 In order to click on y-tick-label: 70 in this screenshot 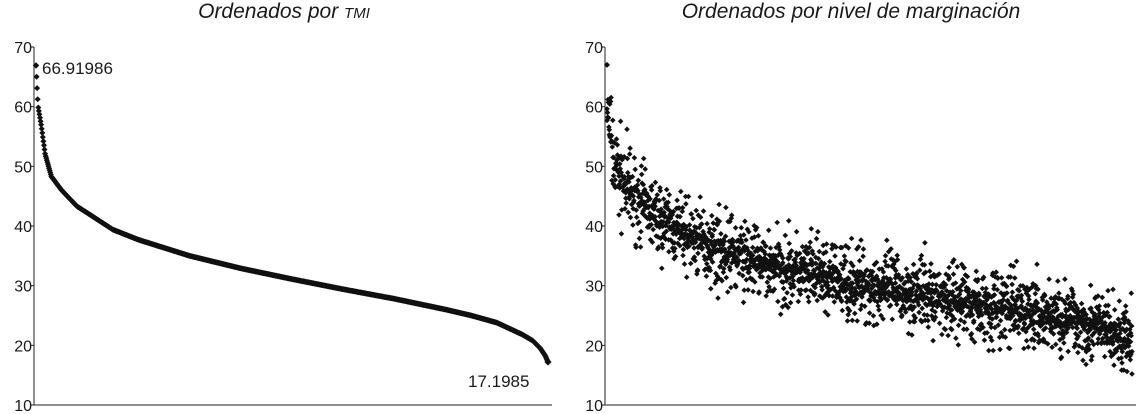, I will do `click(23, 48)`.